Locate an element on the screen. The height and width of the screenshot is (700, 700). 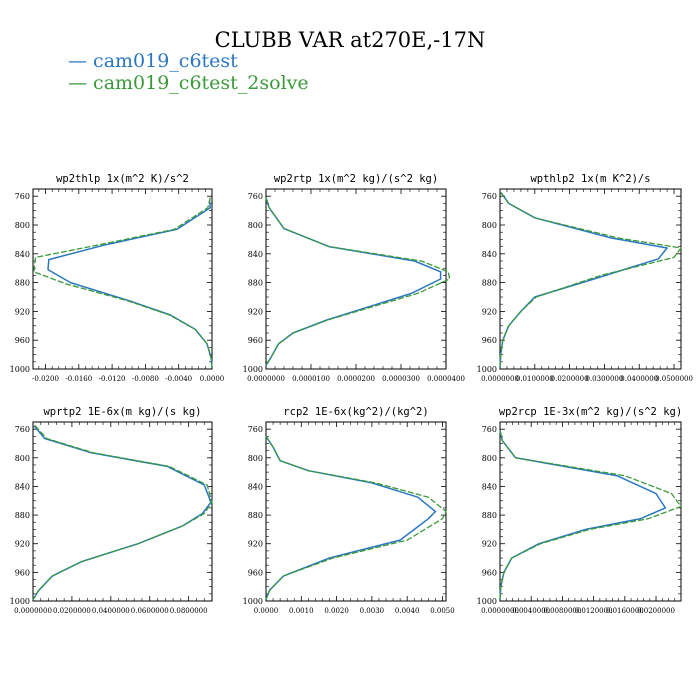
x-tick-label: 0.0000400 is located at coordinates (446, 379).